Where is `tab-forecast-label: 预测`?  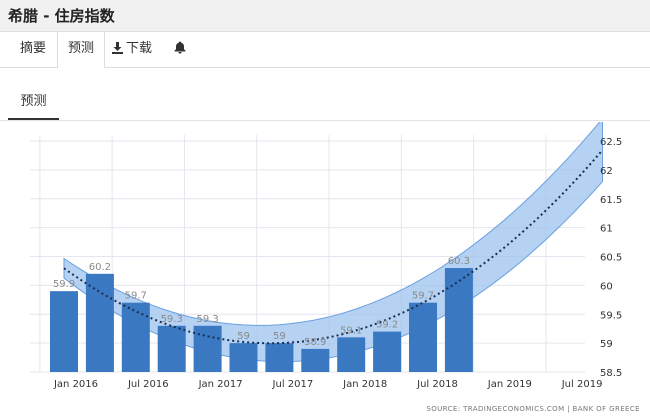
tab-forecast-label: 预测 is located at coordinates (81, 48).